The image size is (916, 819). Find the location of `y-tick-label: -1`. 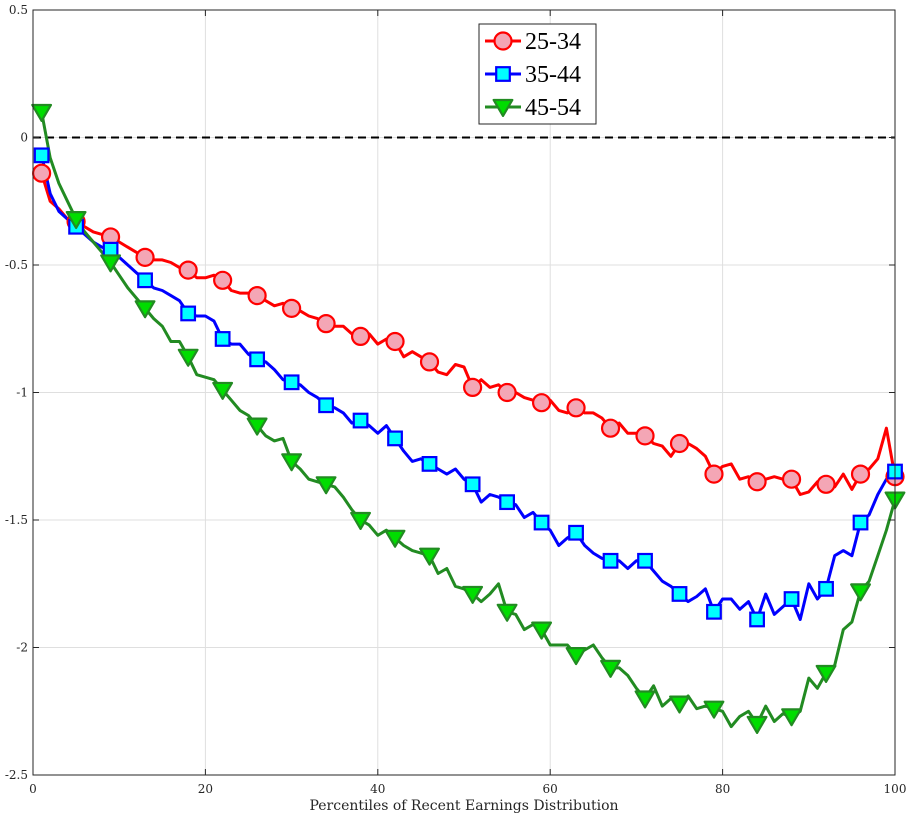

y-tick-label: -1 is located at coordinates (22, 393).